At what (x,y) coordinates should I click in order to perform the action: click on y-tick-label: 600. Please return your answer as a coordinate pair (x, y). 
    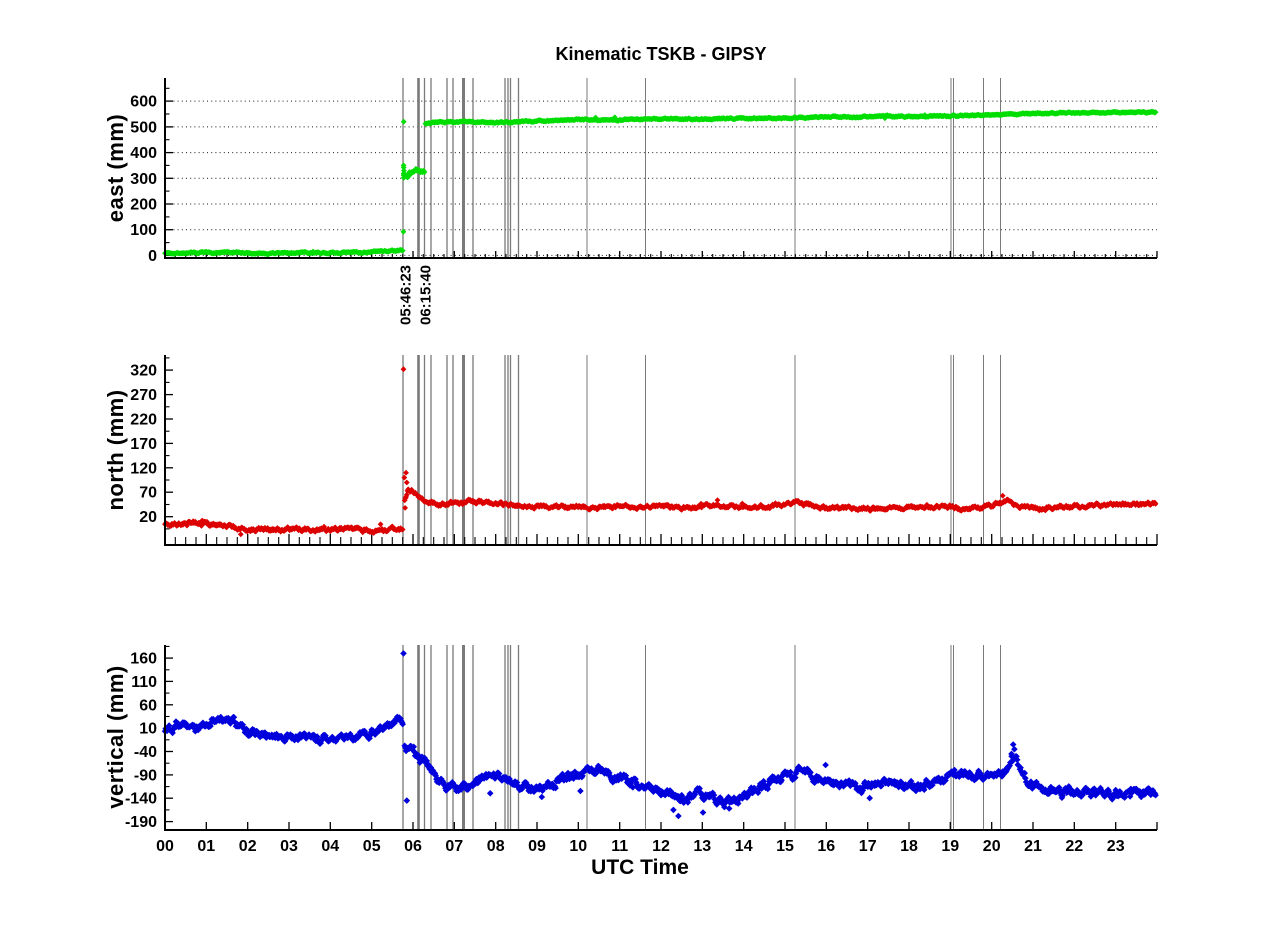
    Looking at the image, I should click on (143, 102).